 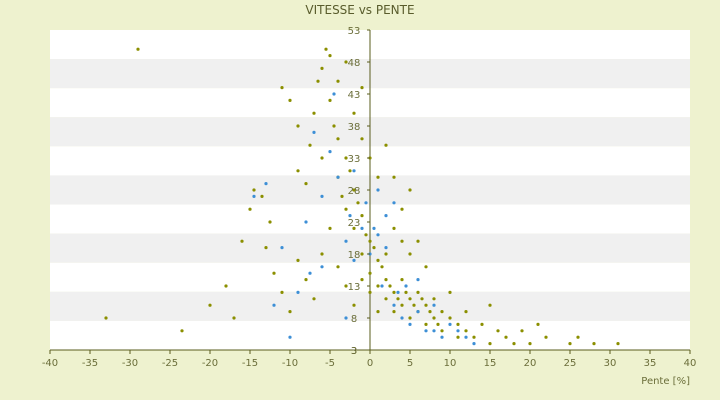 I want to click on x-tick-label: 5, so click(x=410, y=363).